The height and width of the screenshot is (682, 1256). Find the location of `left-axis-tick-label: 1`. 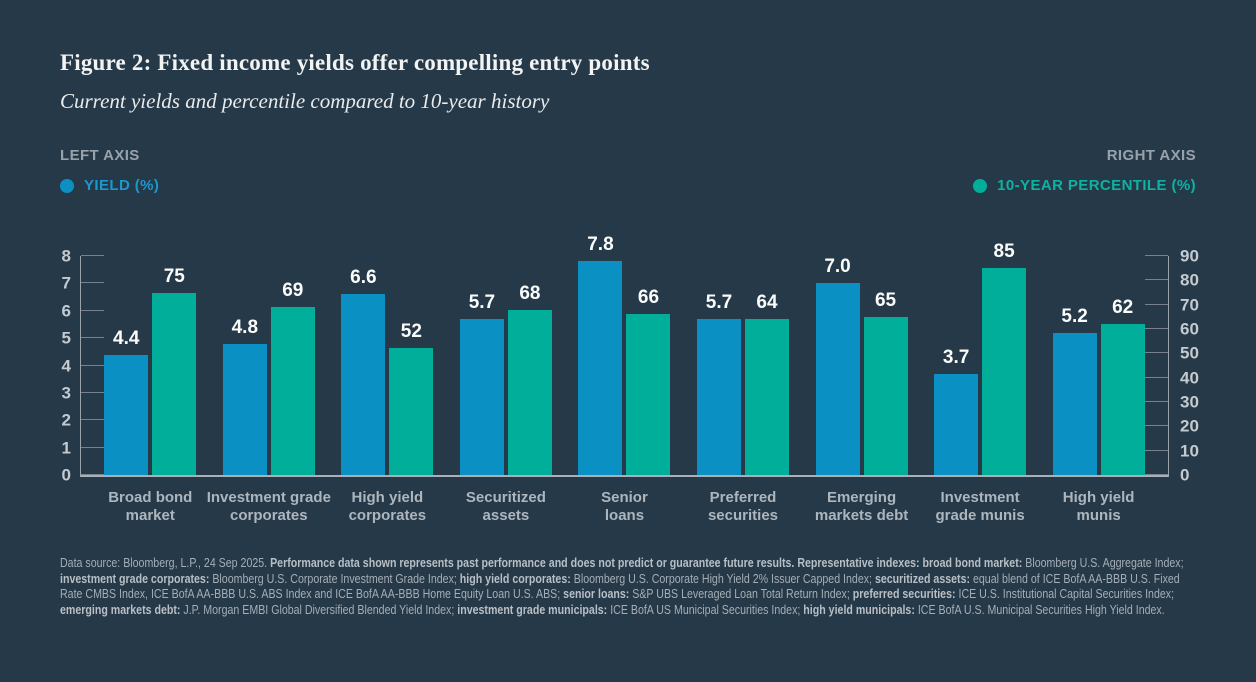

left-axis-tick-label: 1 is located at coordinates (66, 448).